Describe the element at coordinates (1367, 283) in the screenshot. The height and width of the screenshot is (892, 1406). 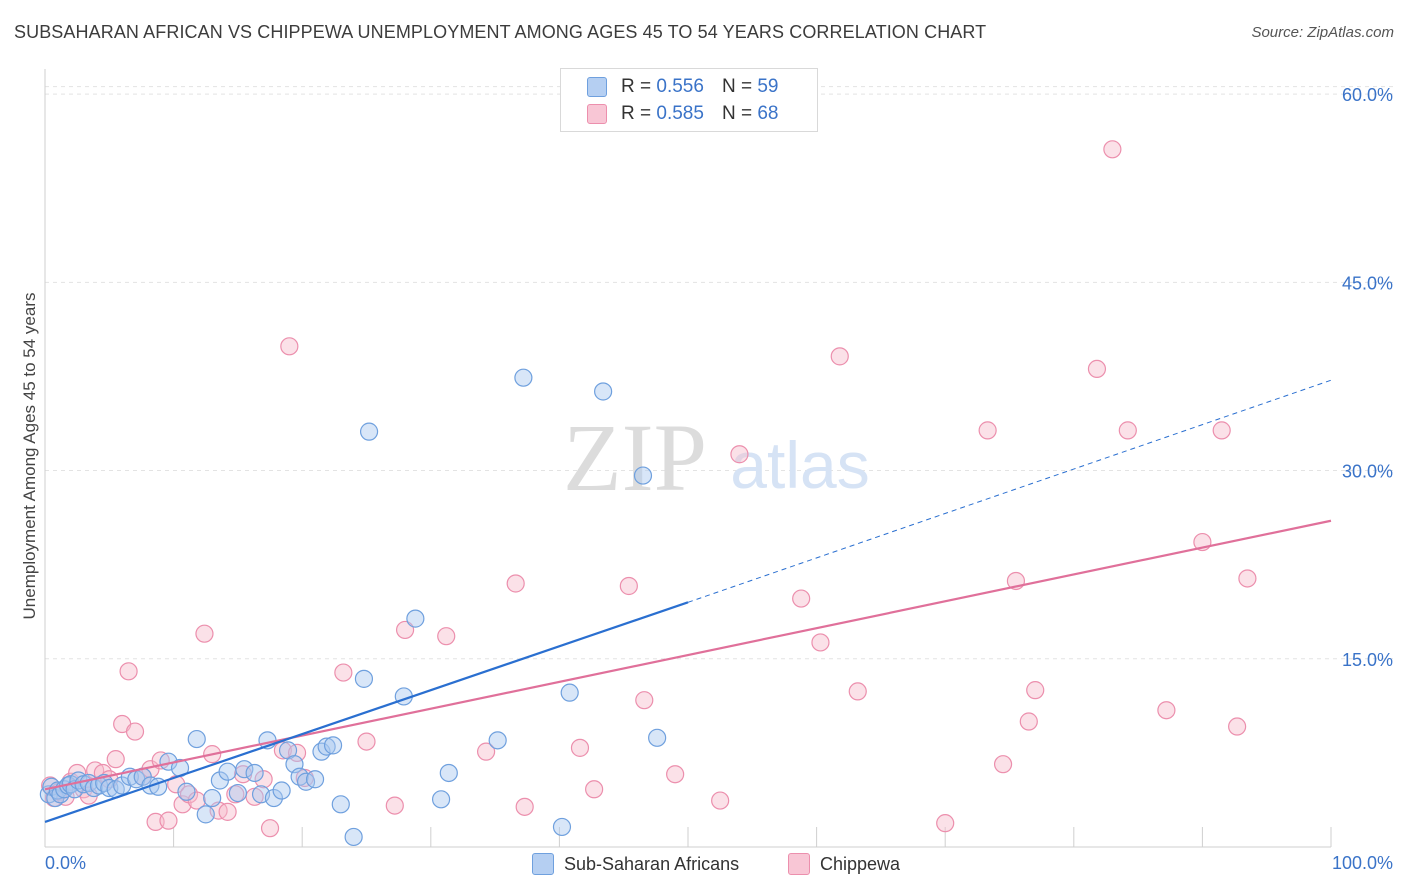
I see `y-tick-label: 45.0%` at that location.